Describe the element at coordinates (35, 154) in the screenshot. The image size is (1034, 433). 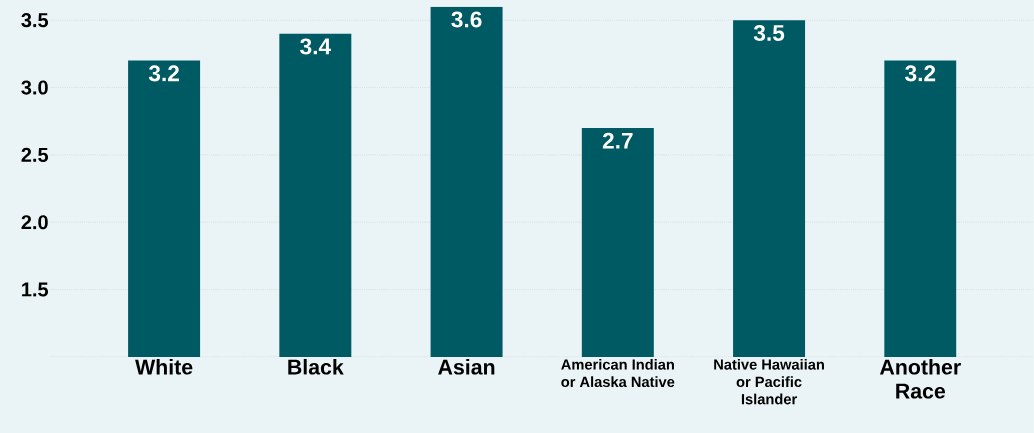
I see `y-tick-label: 2.5` at that location.